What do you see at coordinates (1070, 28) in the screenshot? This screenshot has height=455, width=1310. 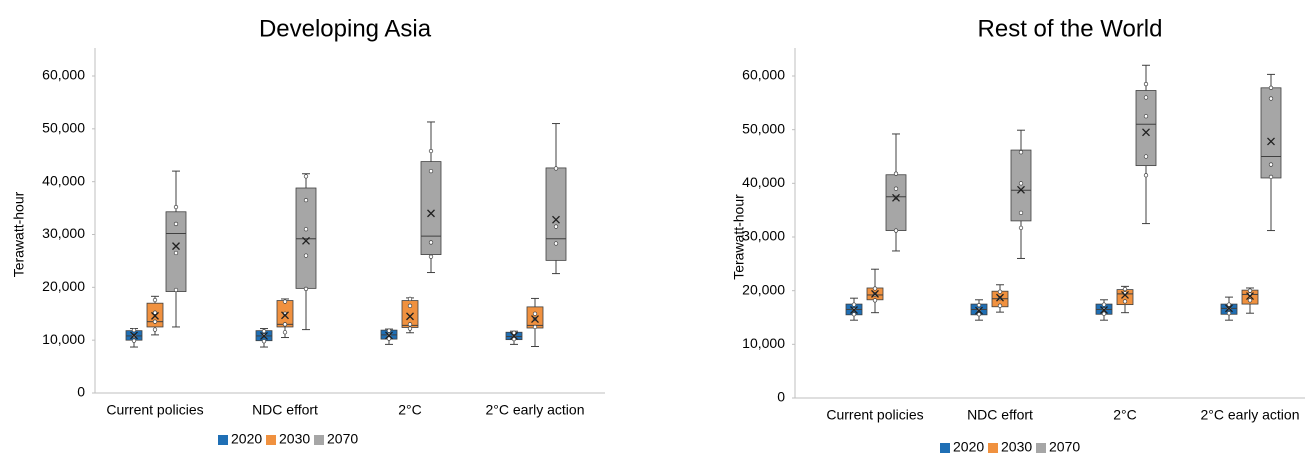 I see `chart-title: Rest of the World` at bounding box center [1070, 28].